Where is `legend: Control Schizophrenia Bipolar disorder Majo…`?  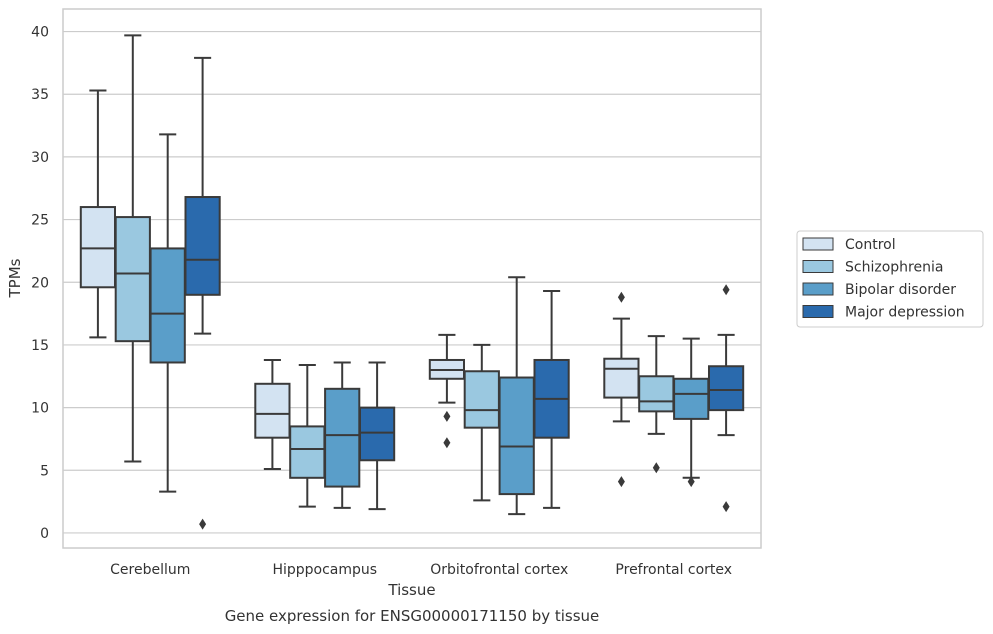 legend: Control Schizophrenia Bipolar disorder Majo… is located at coordinates (890, 279).